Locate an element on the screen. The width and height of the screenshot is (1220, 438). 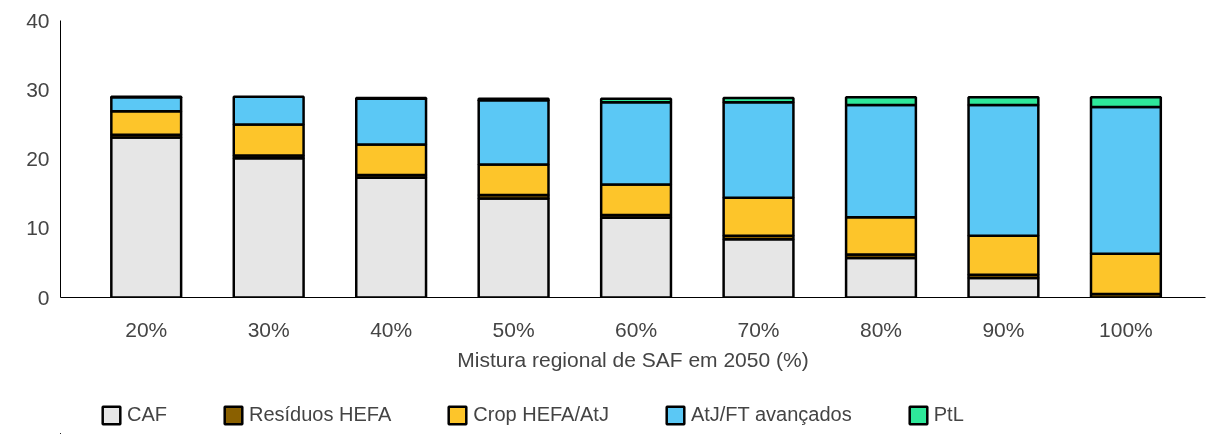
legend-label: Crop HEFA/AtJ is located at coordinates (541, 414).